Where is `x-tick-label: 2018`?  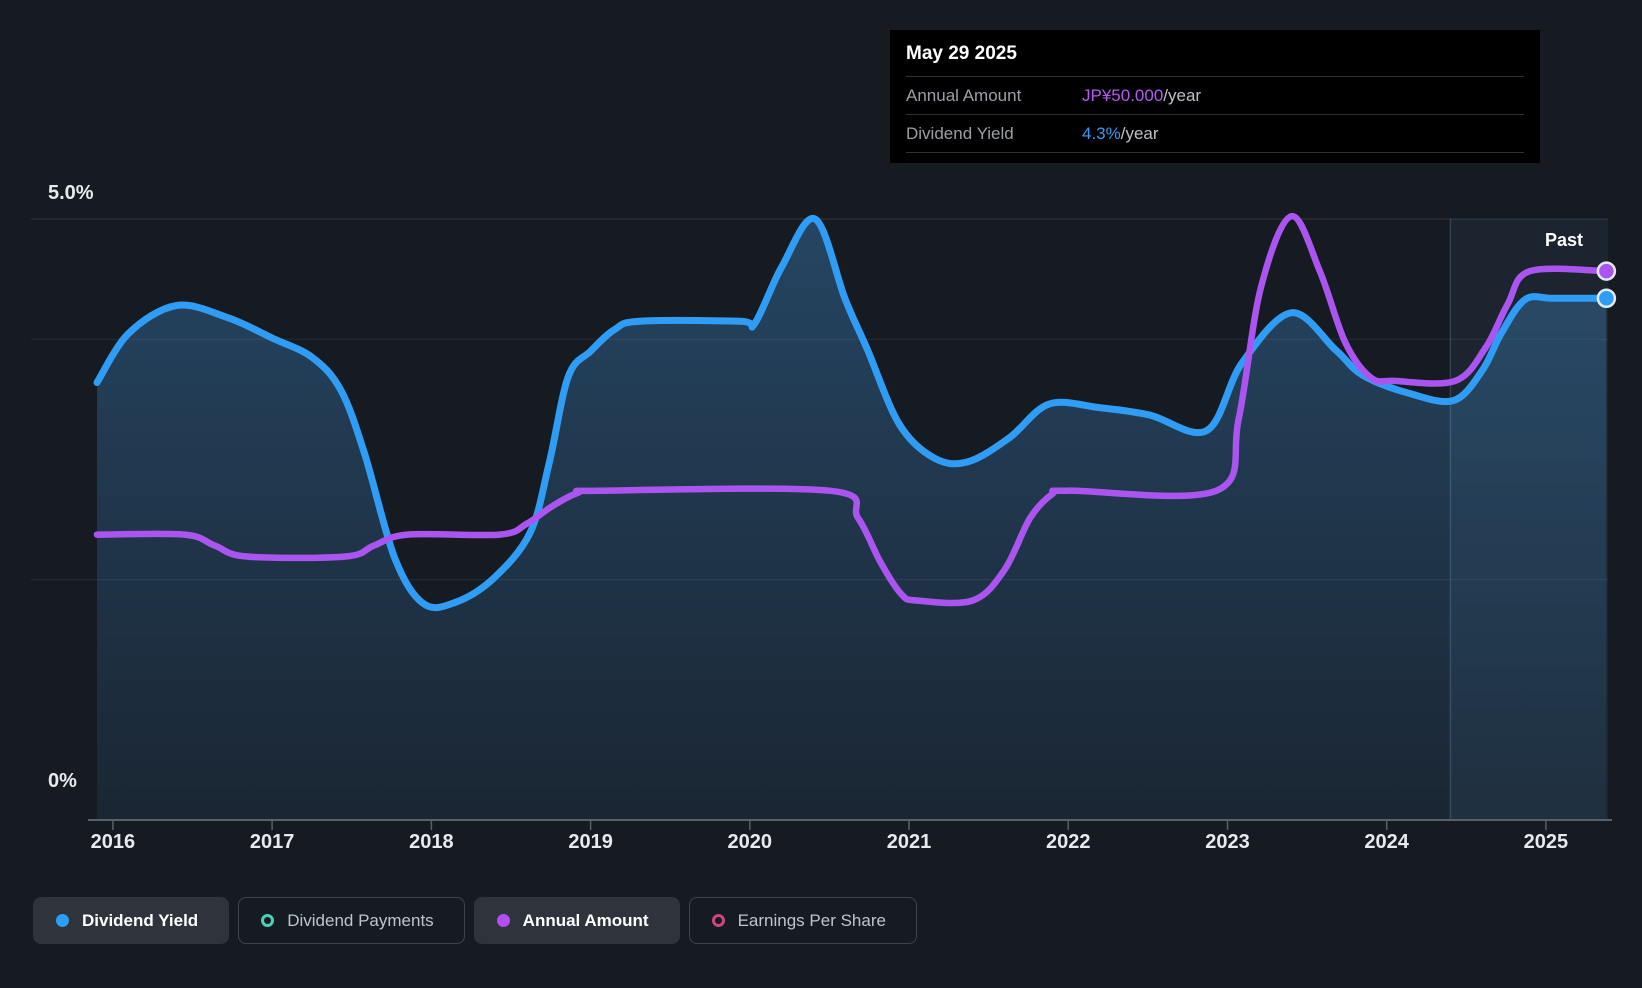 x-tick-label: 2018 is located at coordinates (431, 842).